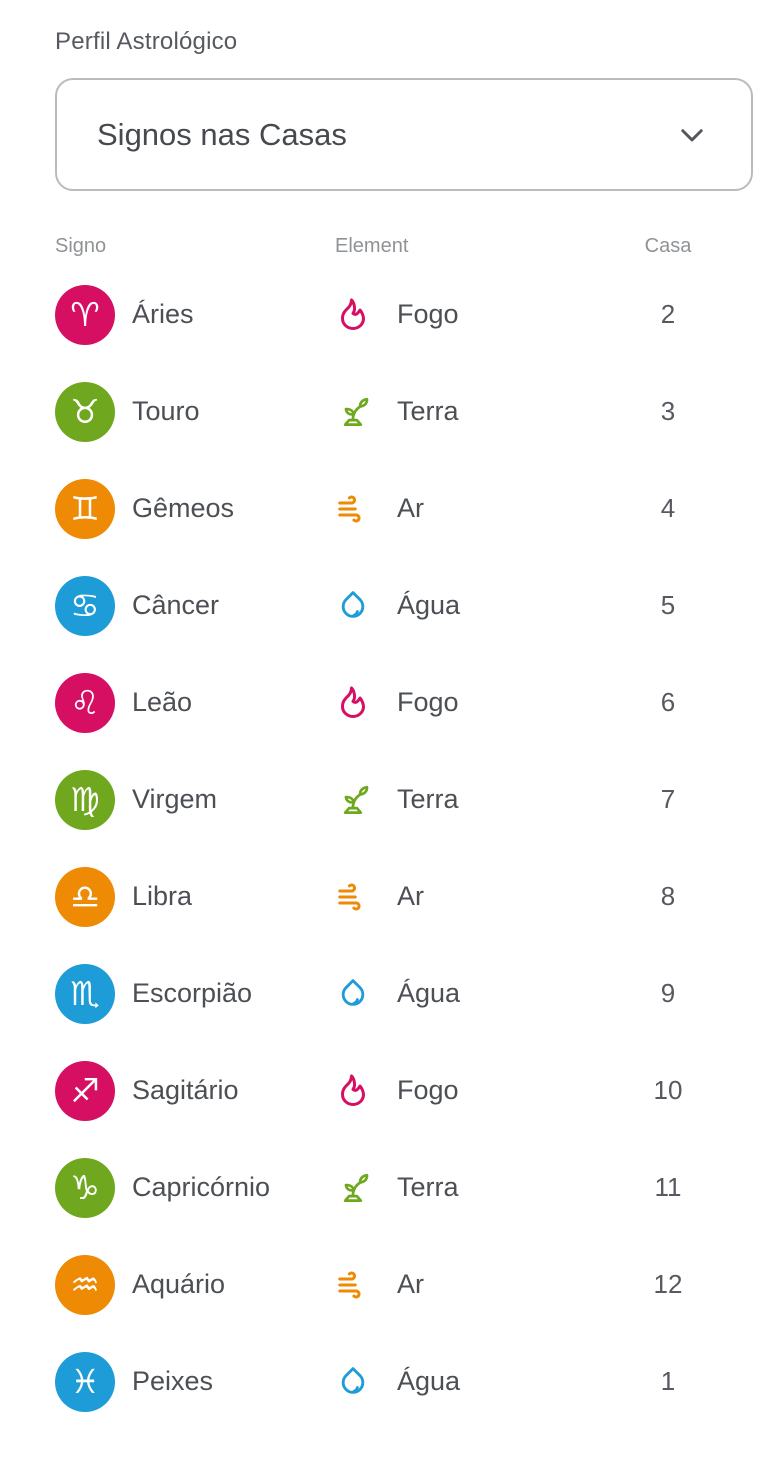 The image size is (774, 1466). I want to click on sign-label: Leão, so click(162, 702).